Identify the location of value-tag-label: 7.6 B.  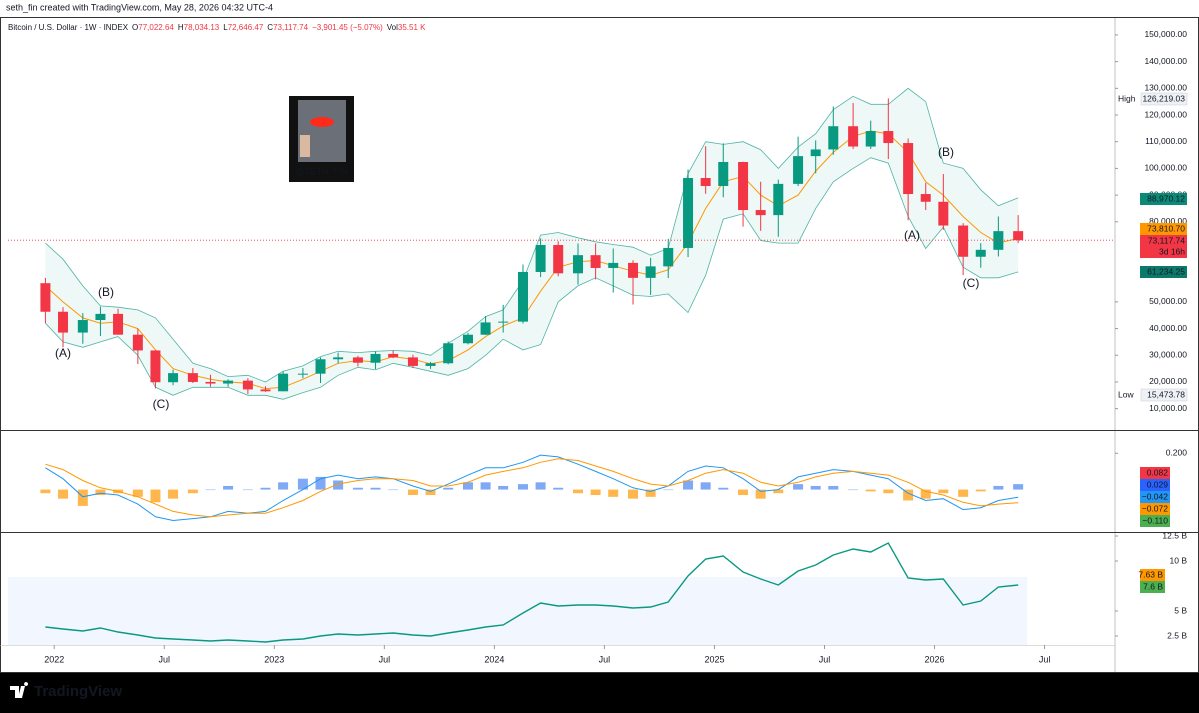
(1153, 586).